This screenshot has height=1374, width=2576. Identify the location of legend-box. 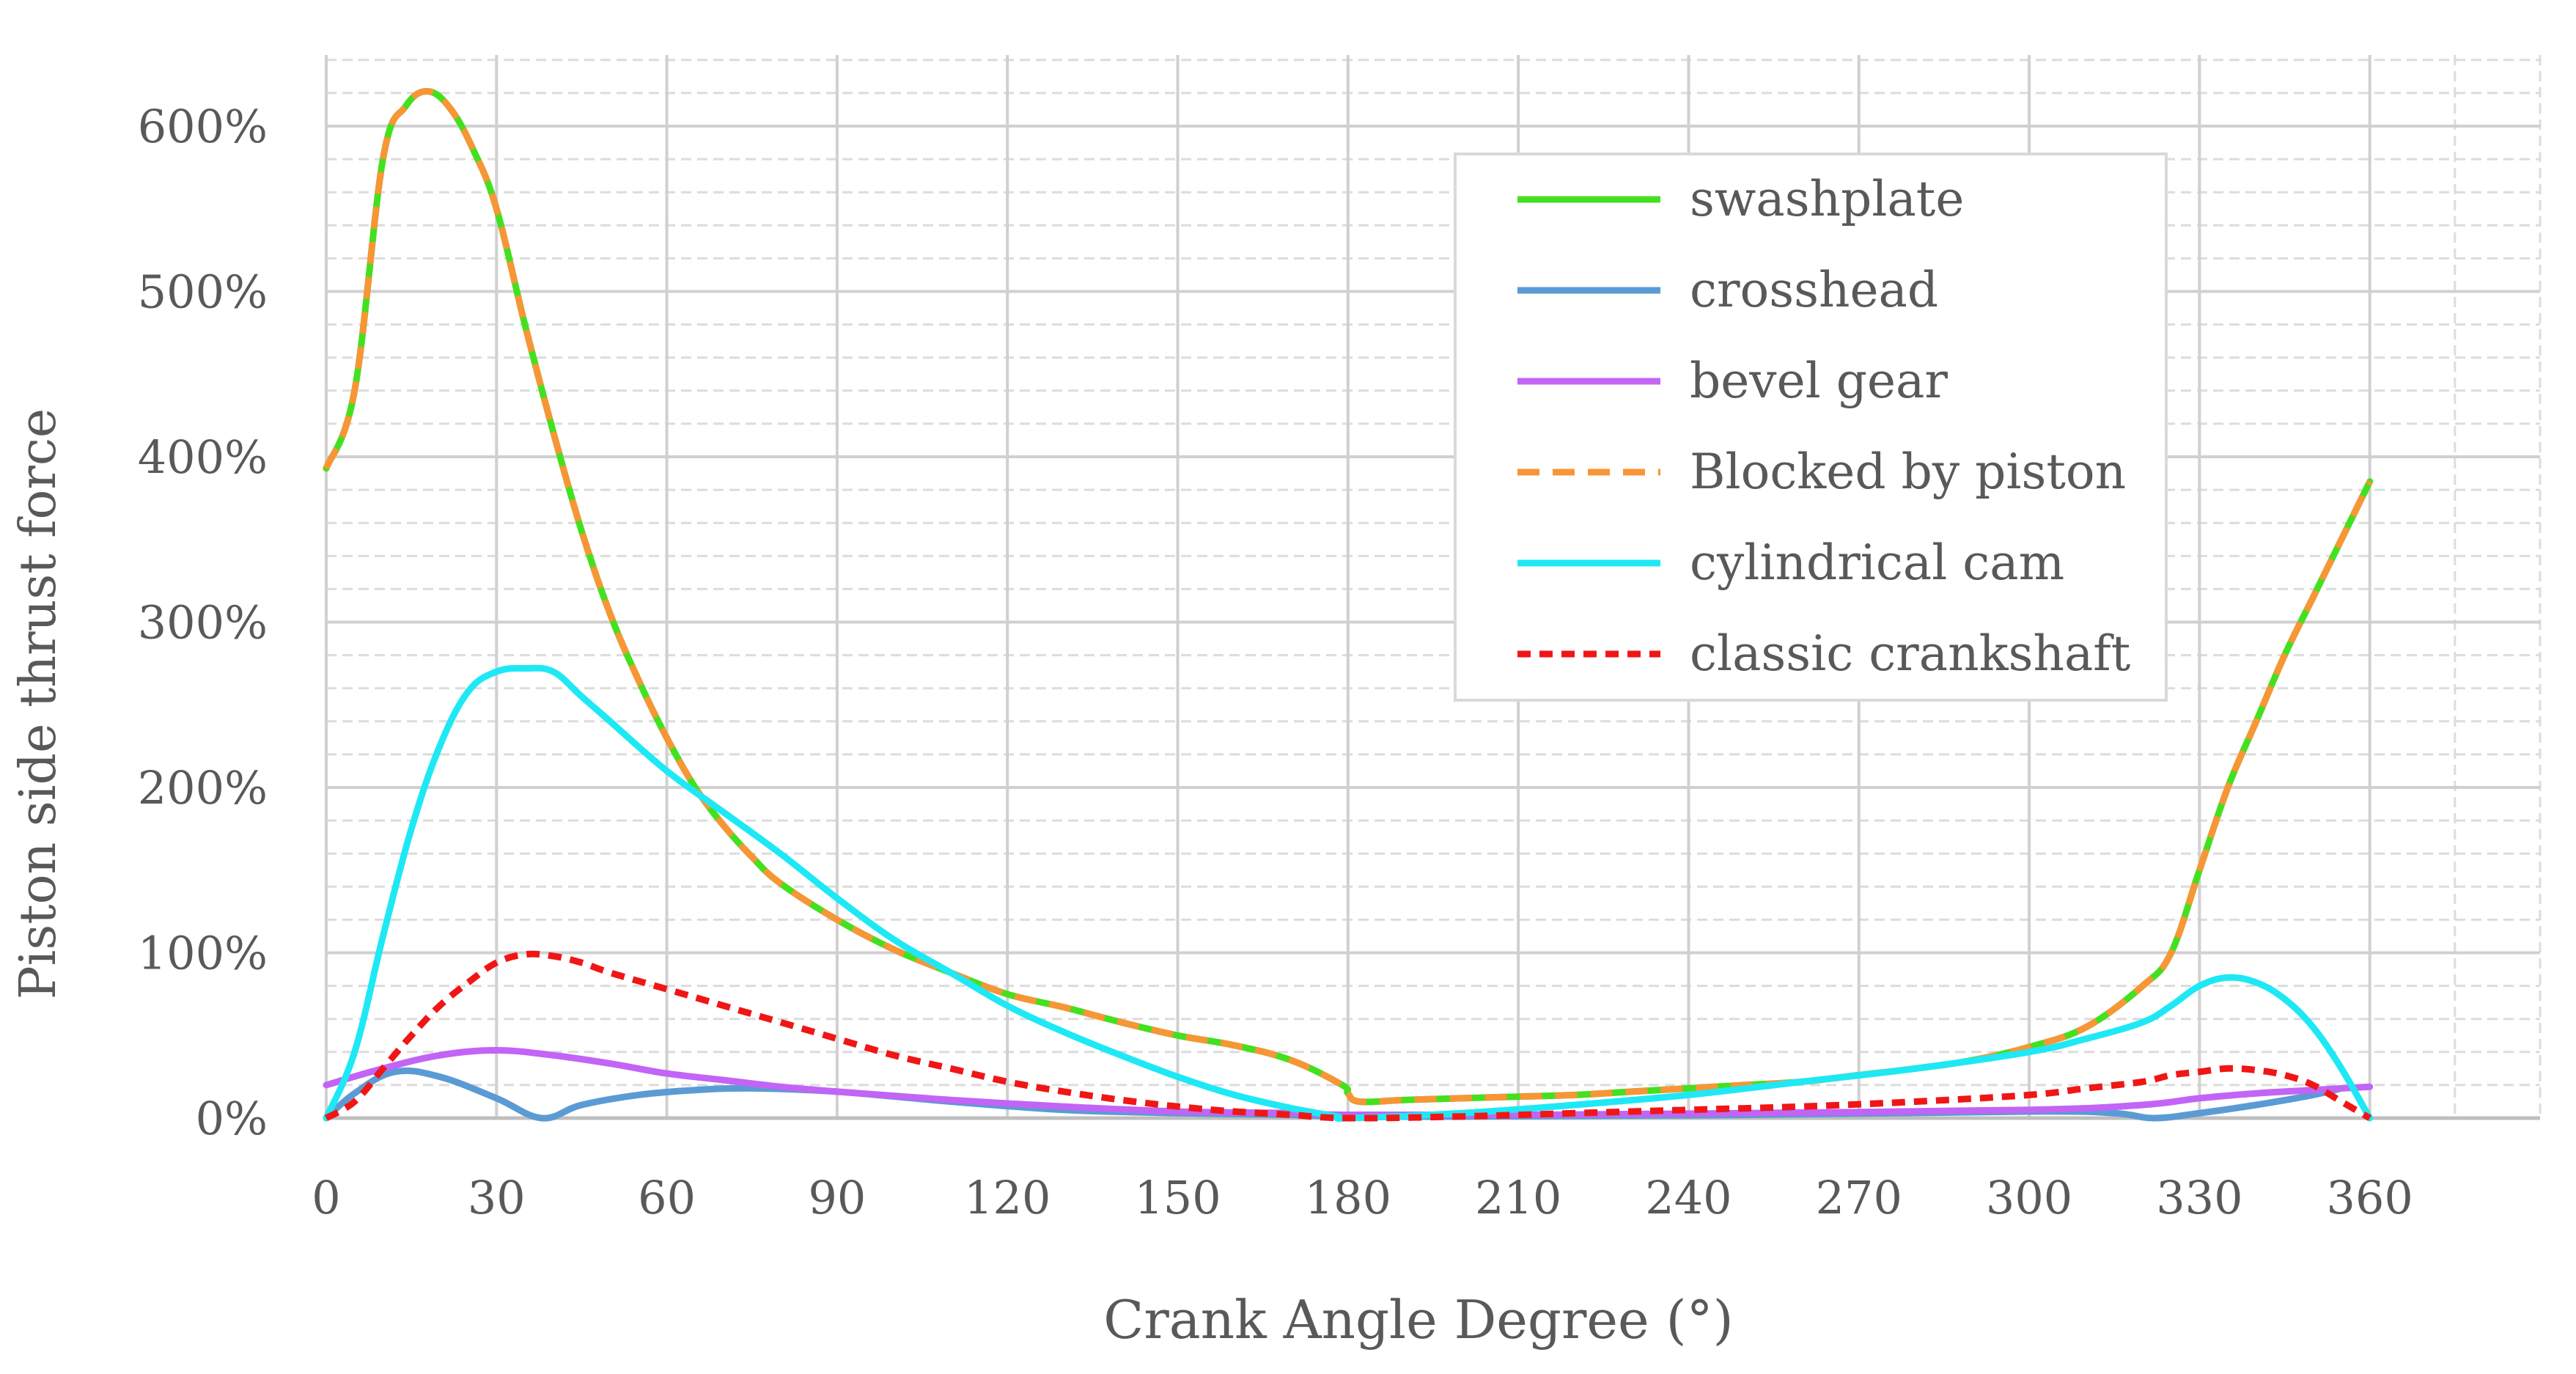
(1811, 427).